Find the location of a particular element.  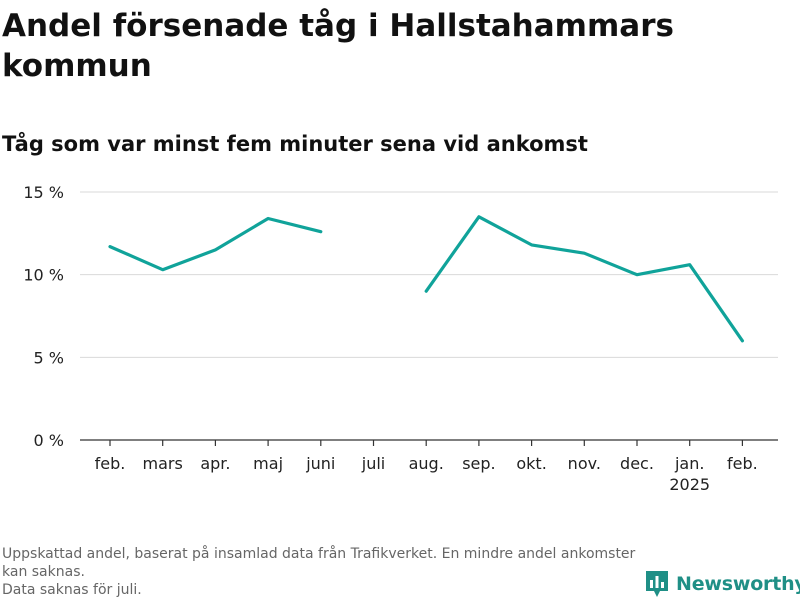

x-tick-label: apr. is located at coordinates (215, 463).